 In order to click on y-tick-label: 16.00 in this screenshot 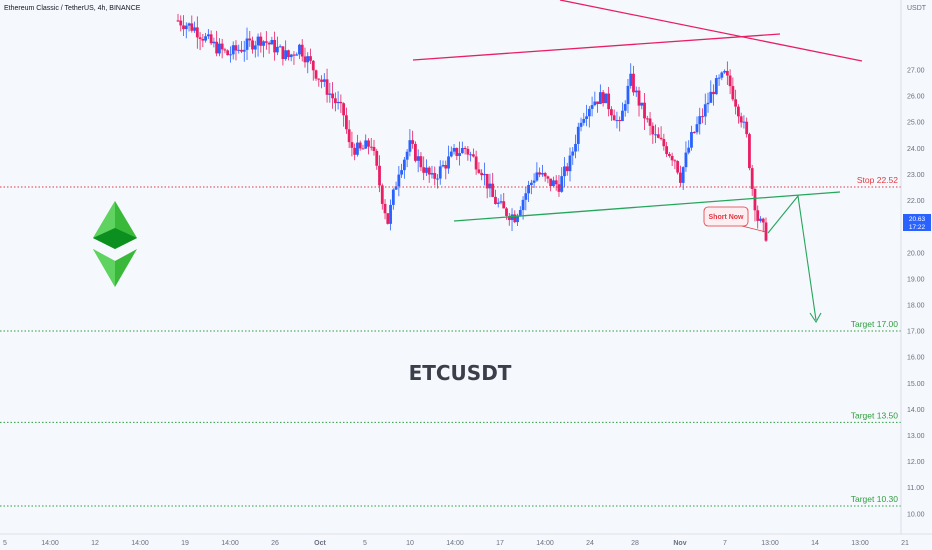, I will do `click(916, 358)`.